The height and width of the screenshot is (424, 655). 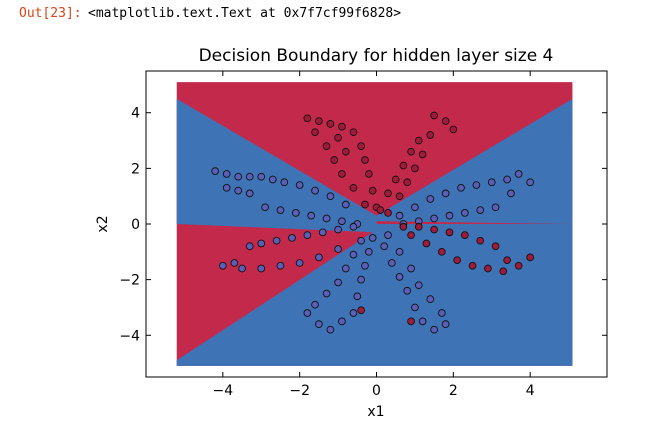 I want to click on x-tick-label: 2, so click(x=453, y=391).